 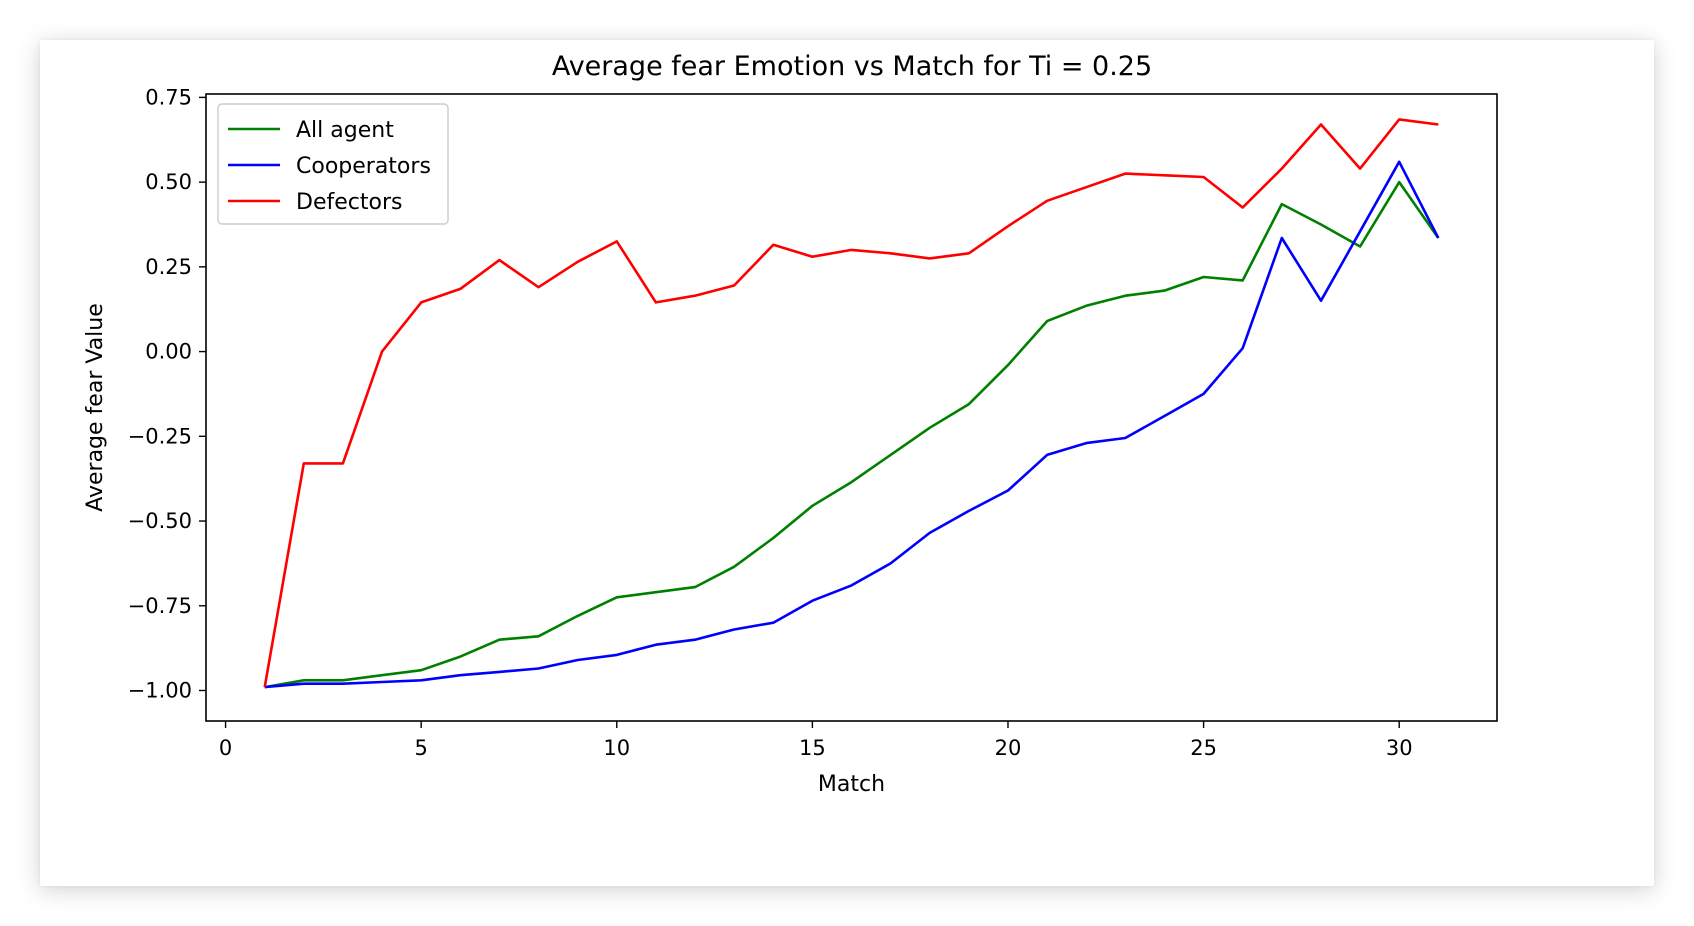 I want to click on x-tick-label: 20, so click(x=1008, y=748).